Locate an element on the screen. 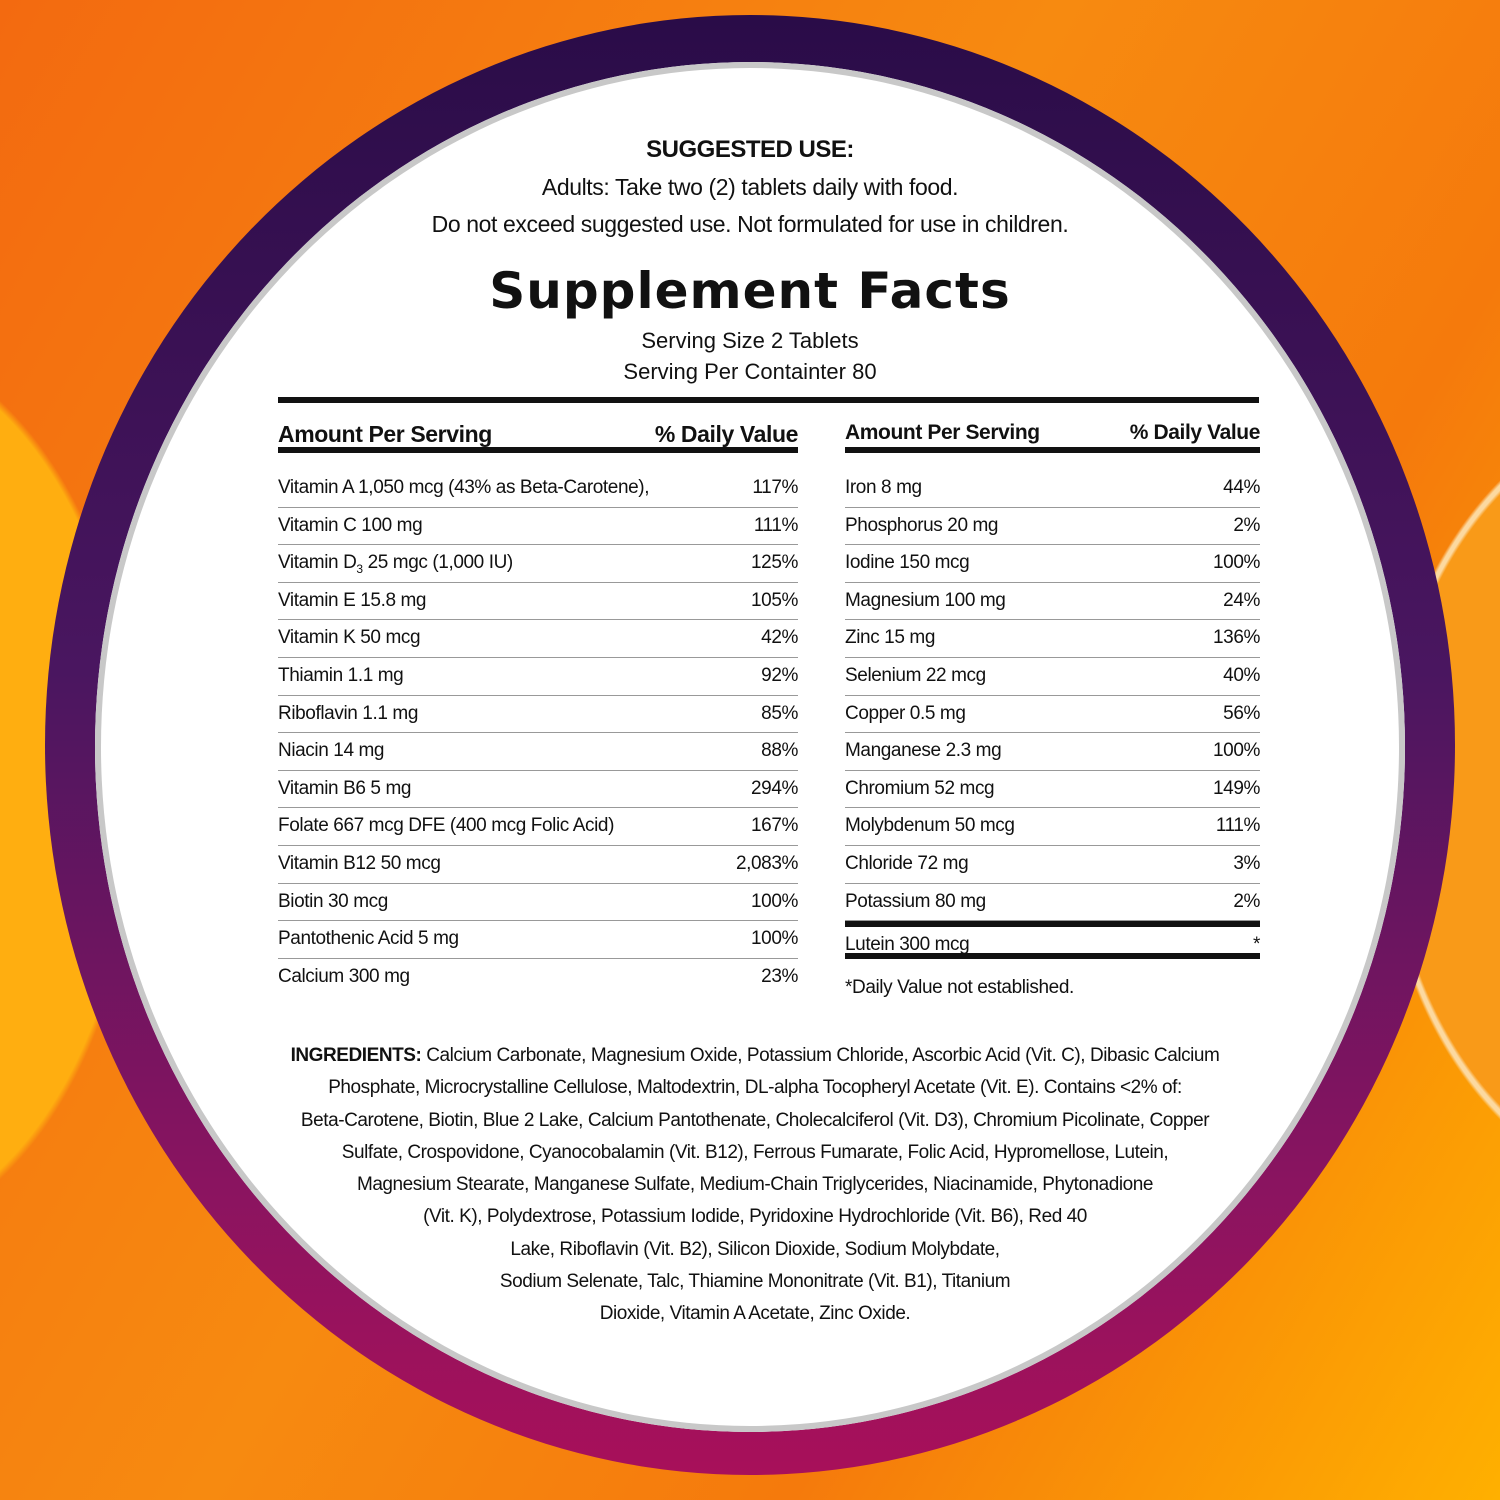 This screenshot has height=1500, width=1500. table-row: Molybdenum 50 mcg 111% is located at coordinates (1052, 827).